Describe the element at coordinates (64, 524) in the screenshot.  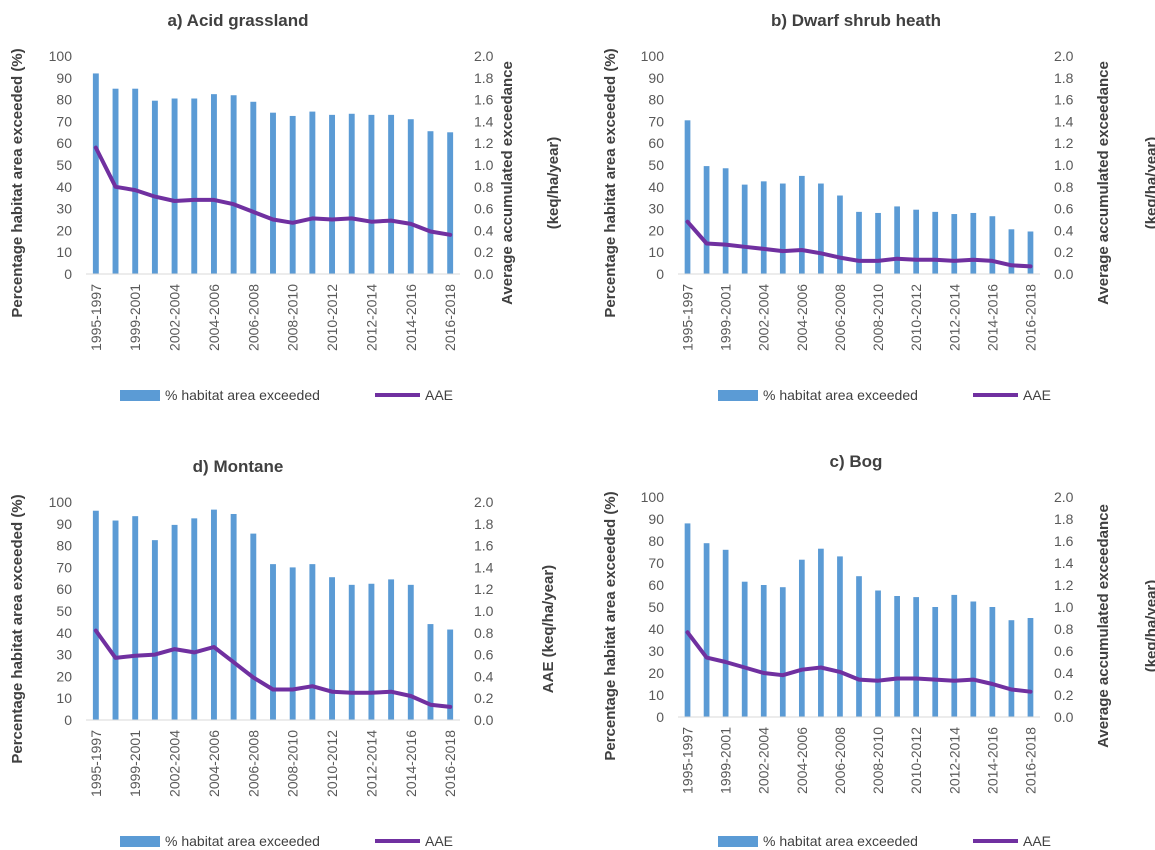
I see `y-tick-label: 90` at that location.